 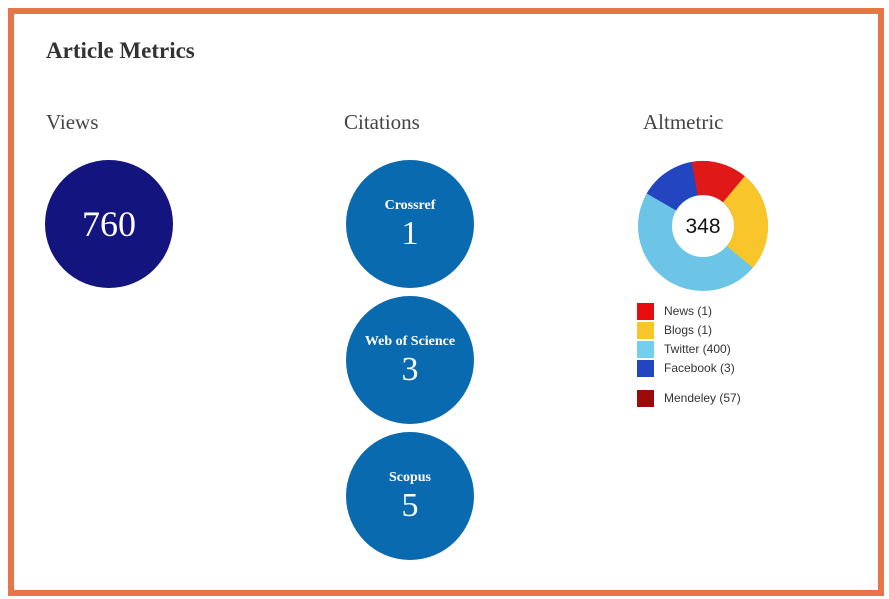 I want to click on legend-label: Twitter (400), so click(x=697, y=349).